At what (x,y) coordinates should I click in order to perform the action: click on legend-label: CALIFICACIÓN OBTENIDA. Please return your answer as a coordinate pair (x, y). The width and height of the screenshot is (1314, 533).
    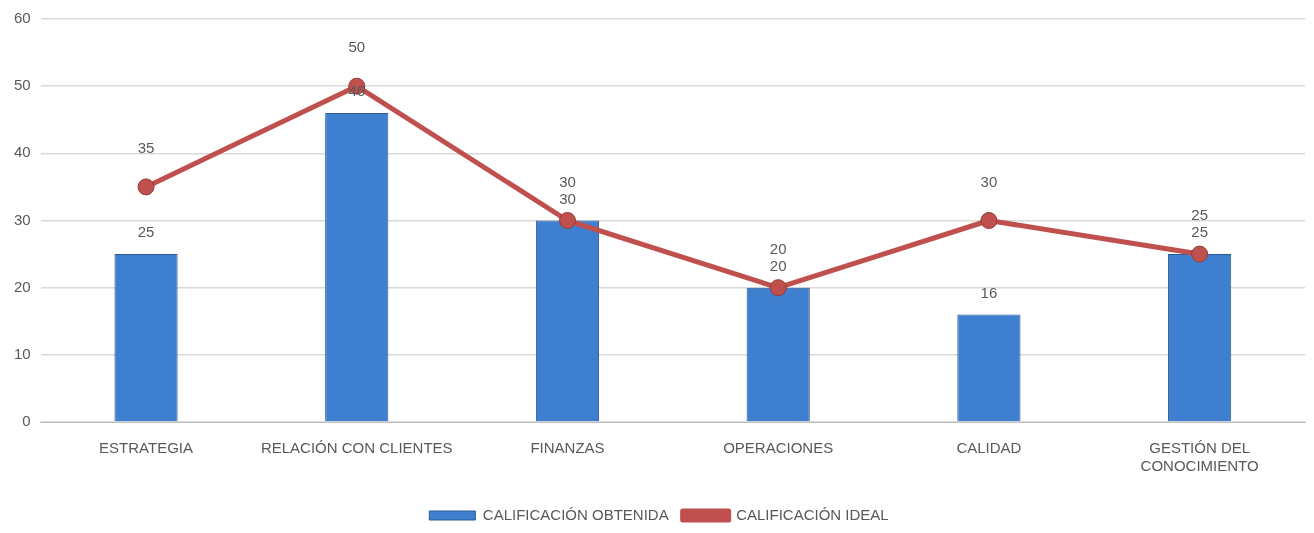
    Looking at the image, I should click on (575, 514).